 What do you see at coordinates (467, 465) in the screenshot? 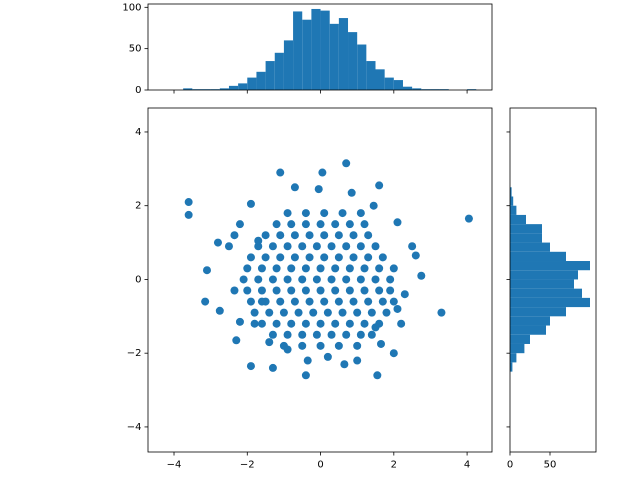
I see `x-tick-label: 4` at bounding box center [467, 465].